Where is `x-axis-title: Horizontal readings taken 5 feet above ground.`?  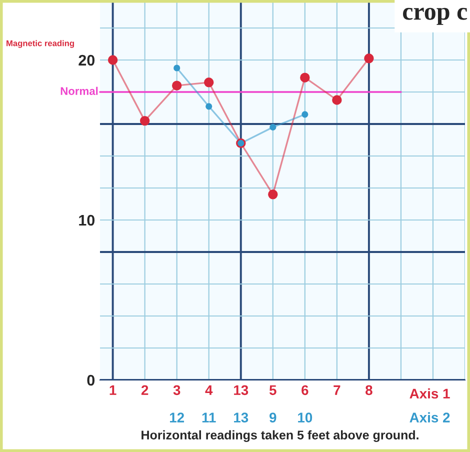 x-axis-title: Horizontal readings taken 5 feet above ground. is located at coordinates (280, 436).